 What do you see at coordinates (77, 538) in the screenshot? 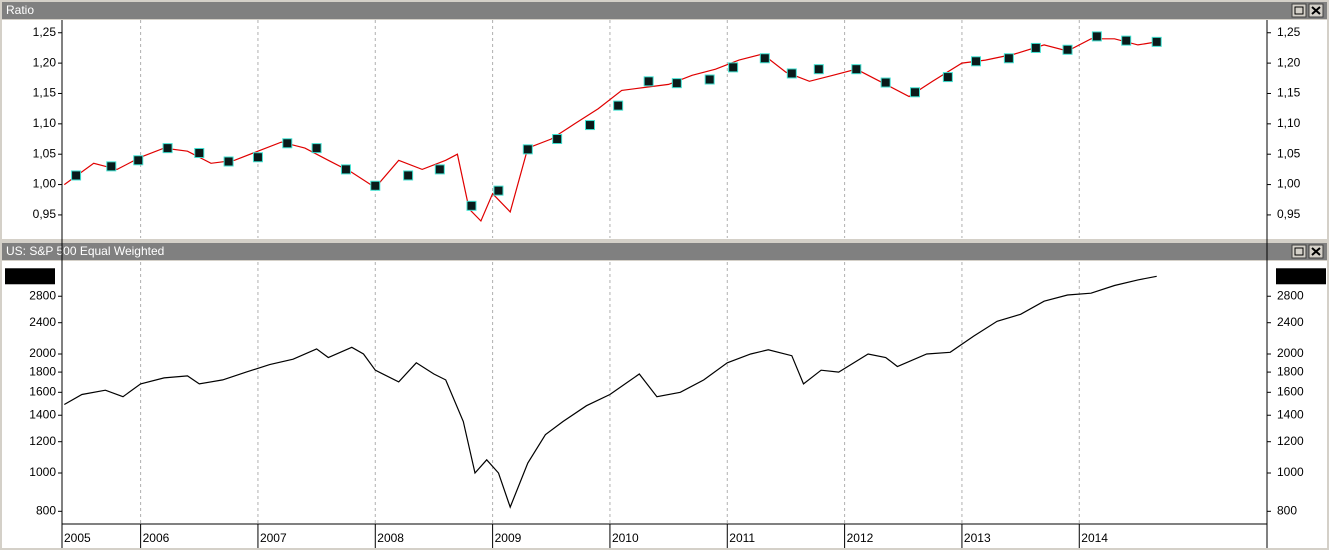
I see `x-tick-label: 2005` at bounding box center [77, 538].